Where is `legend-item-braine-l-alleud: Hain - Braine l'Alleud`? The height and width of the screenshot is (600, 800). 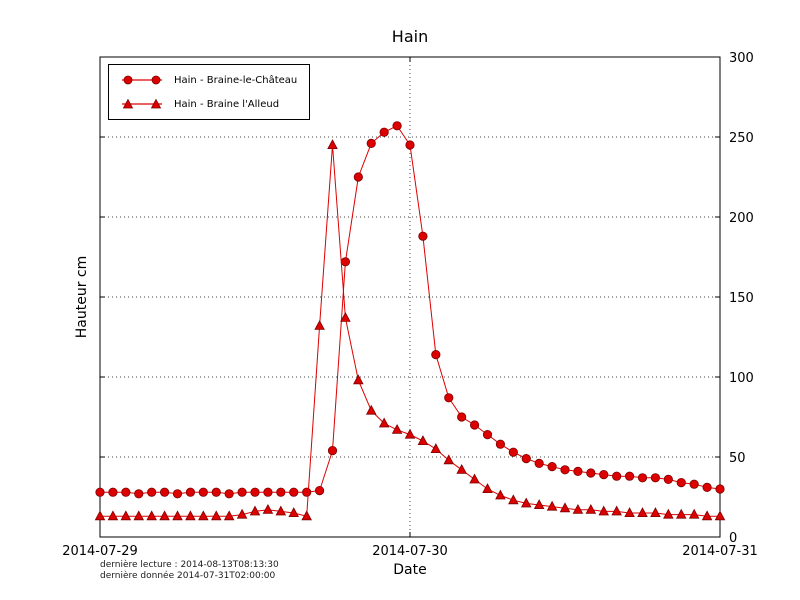
legend-item-braine-l-alleud: Hain - Braine l'Alleud is located at coordinates (208, 104).